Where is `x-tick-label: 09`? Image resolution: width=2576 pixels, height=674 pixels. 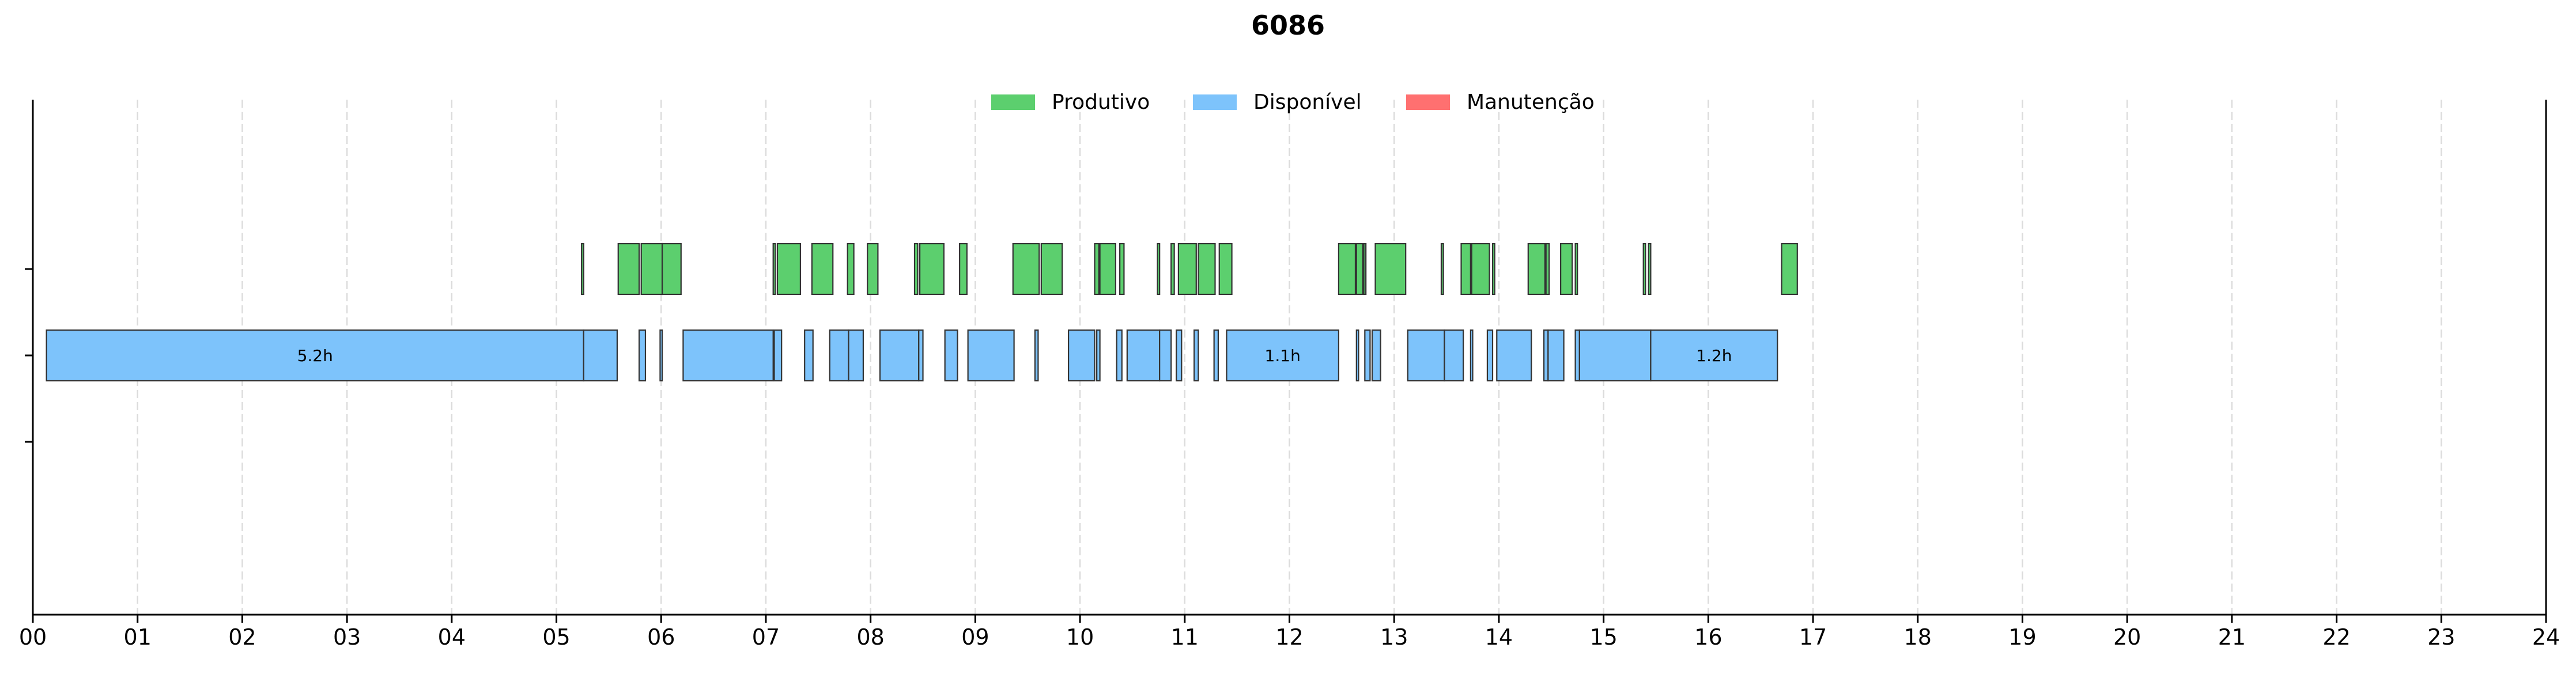 x-tick-label: 09 is located at coordinates (975, 637).